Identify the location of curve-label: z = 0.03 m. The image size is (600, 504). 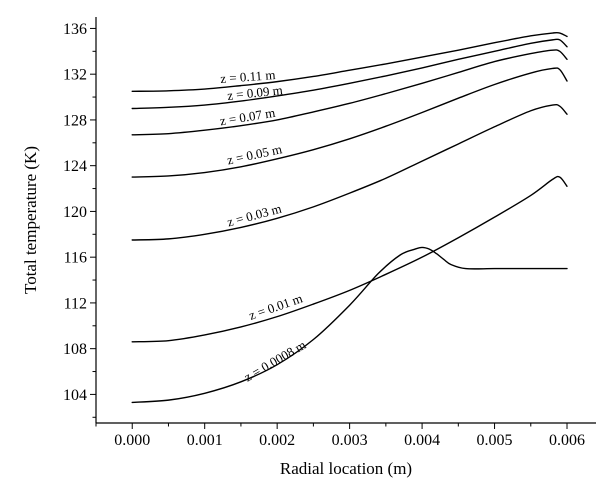
(254, 215).